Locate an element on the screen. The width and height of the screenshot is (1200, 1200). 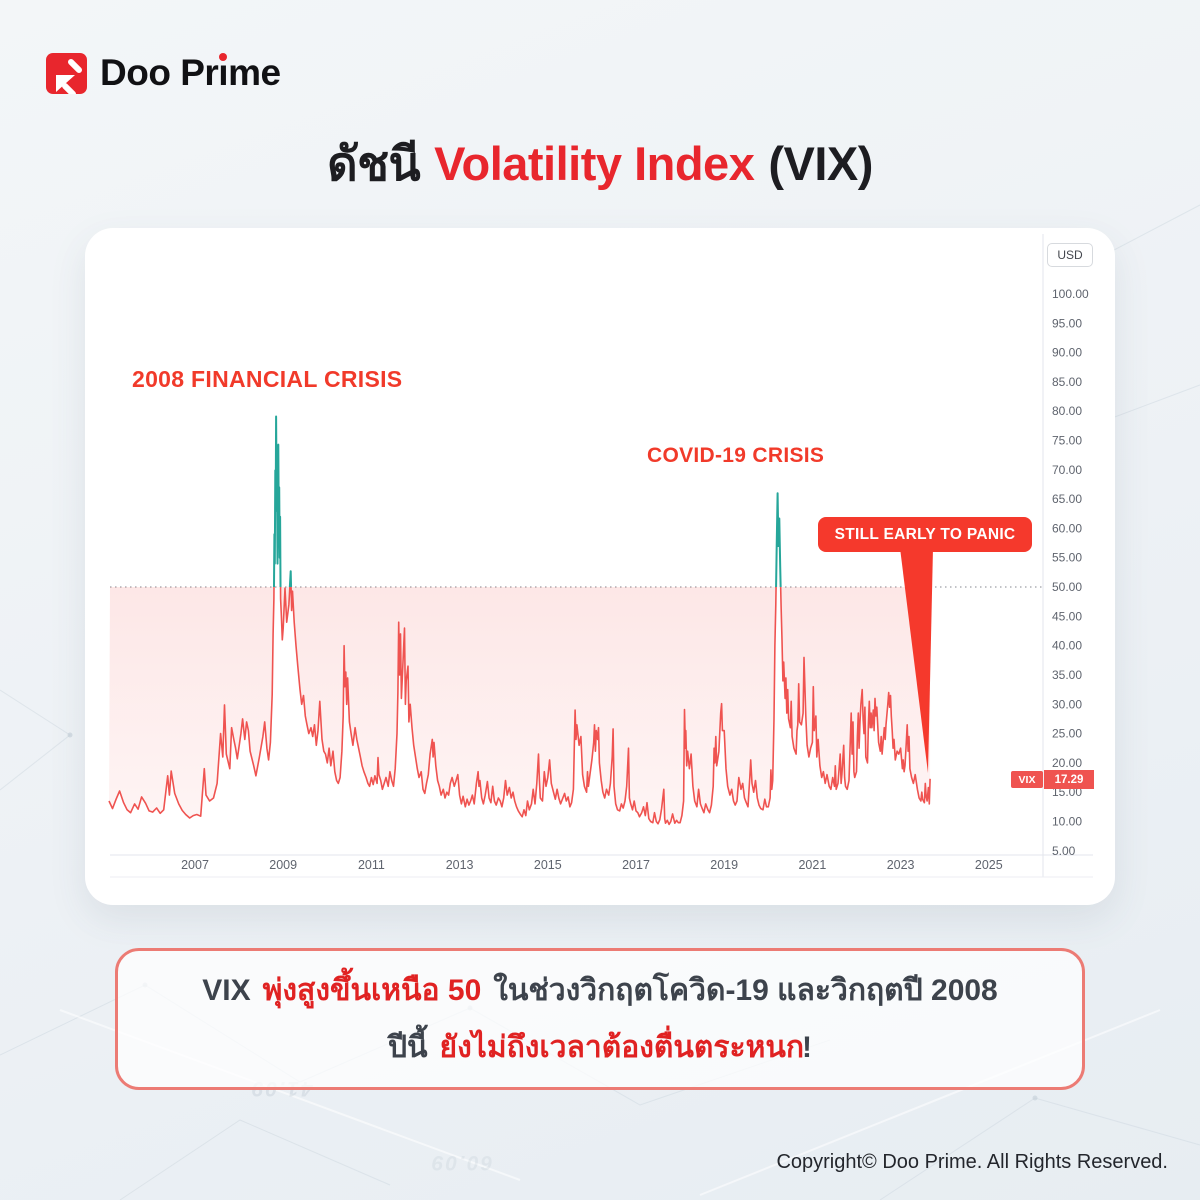
y-axis-tick: 85.00 is located at coordinates (1067, 382).